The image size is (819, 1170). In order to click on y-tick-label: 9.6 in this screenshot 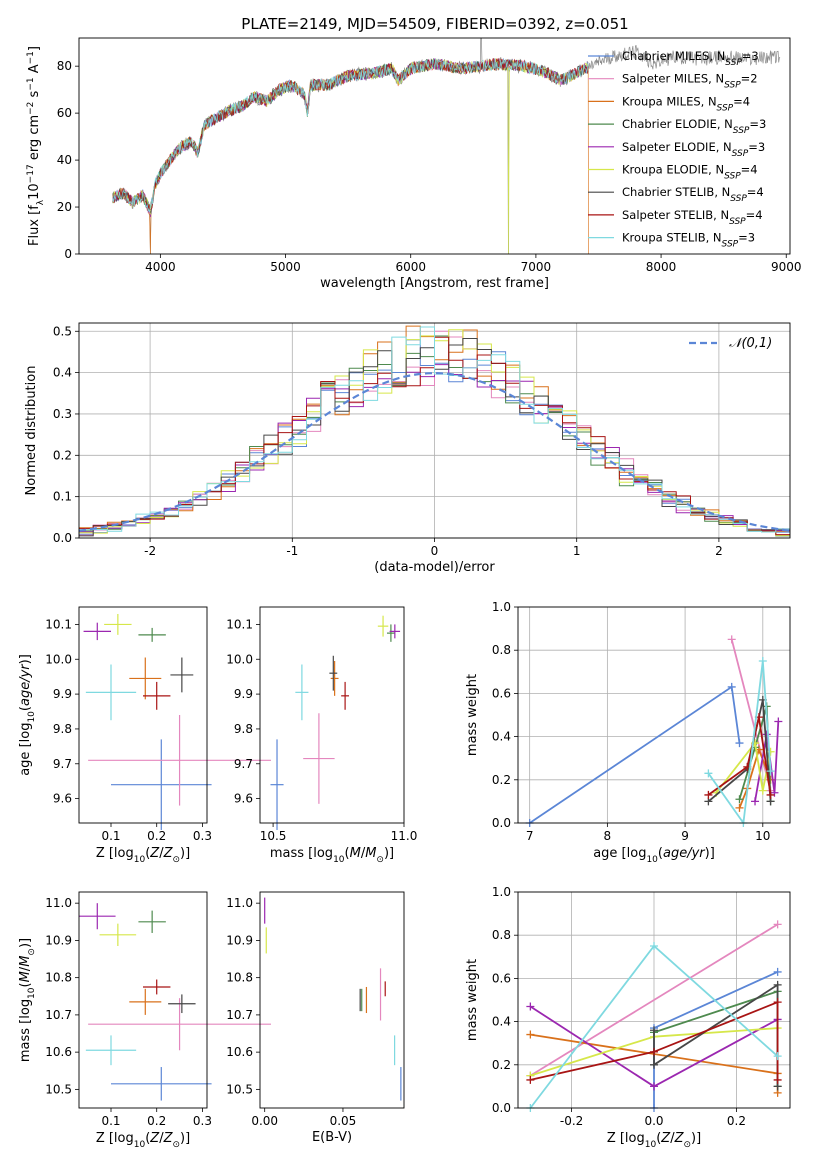, I will do `click(62, 799)`.